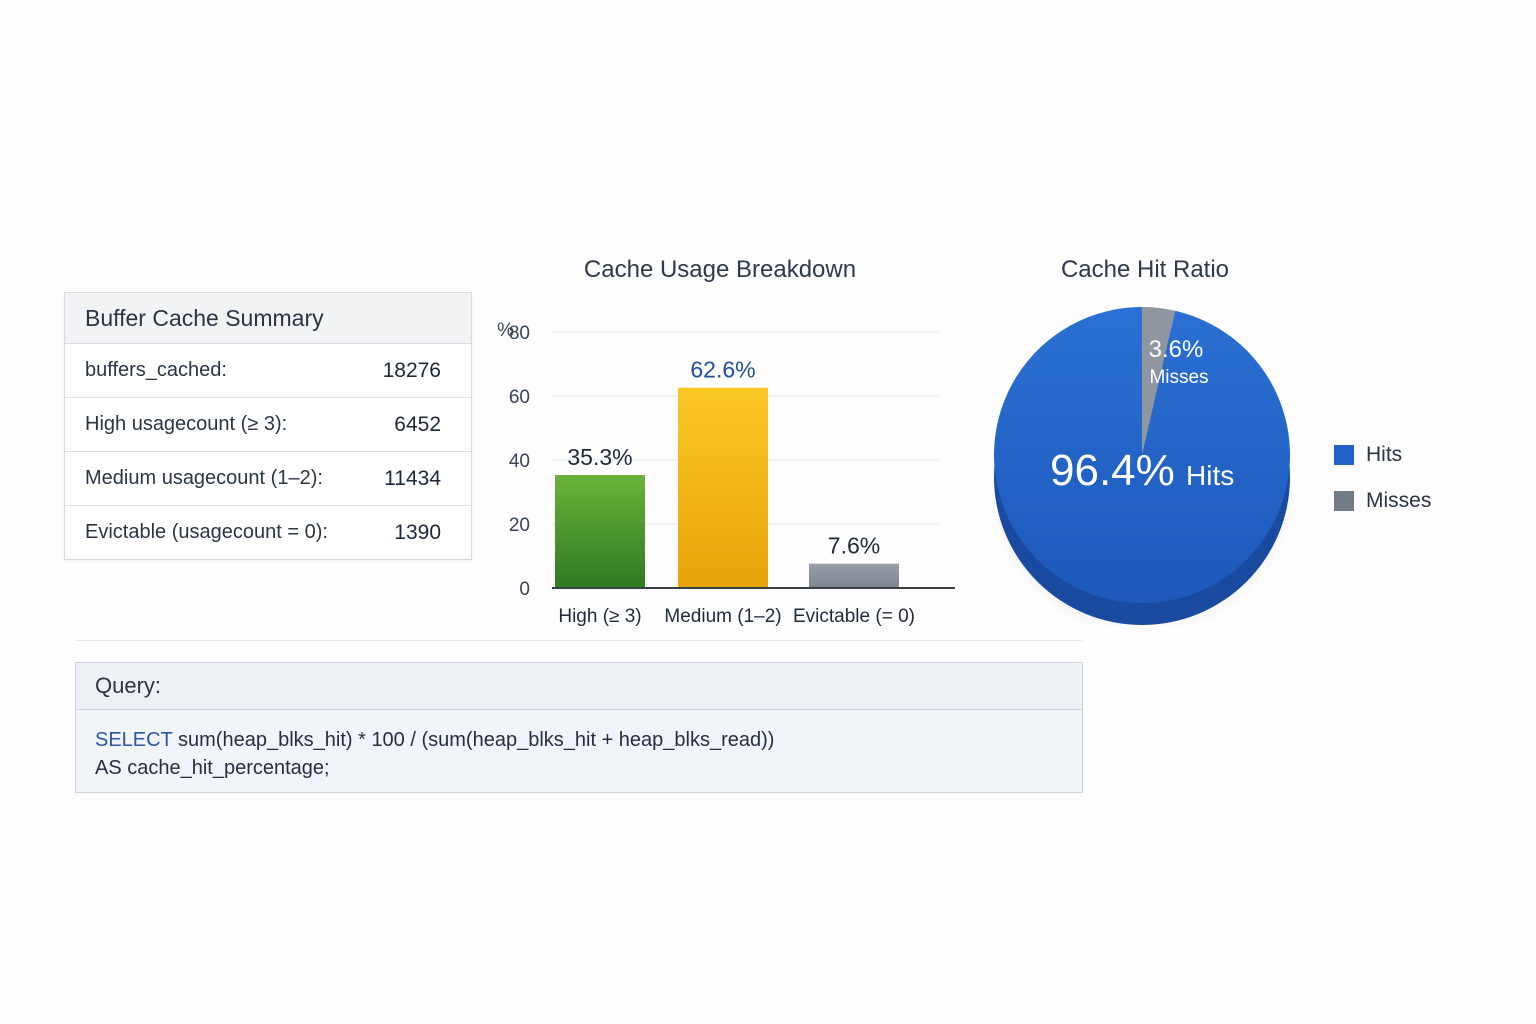 The image size is (1536, 1024). Describe the element at coordinates (519, 461) in the screenshot. I see `y-tick-label: 40` at that location.